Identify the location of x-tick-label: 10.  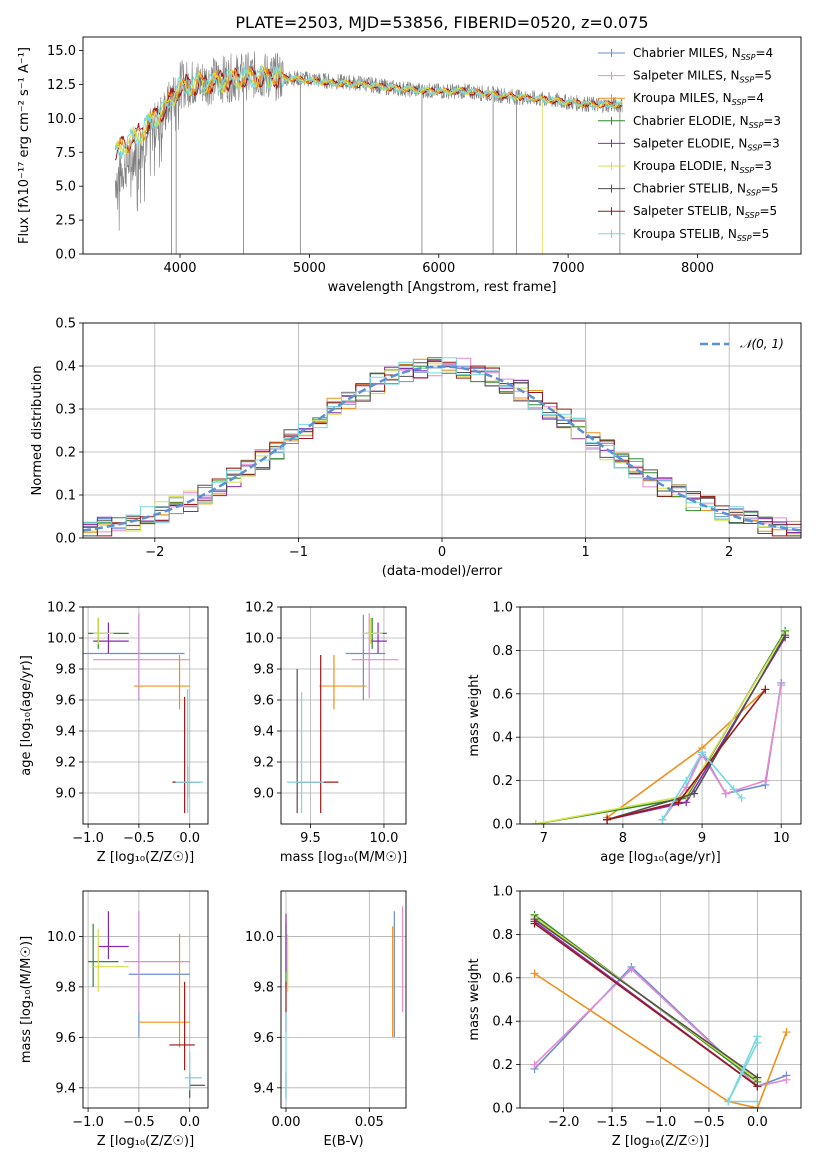
(781, 838).